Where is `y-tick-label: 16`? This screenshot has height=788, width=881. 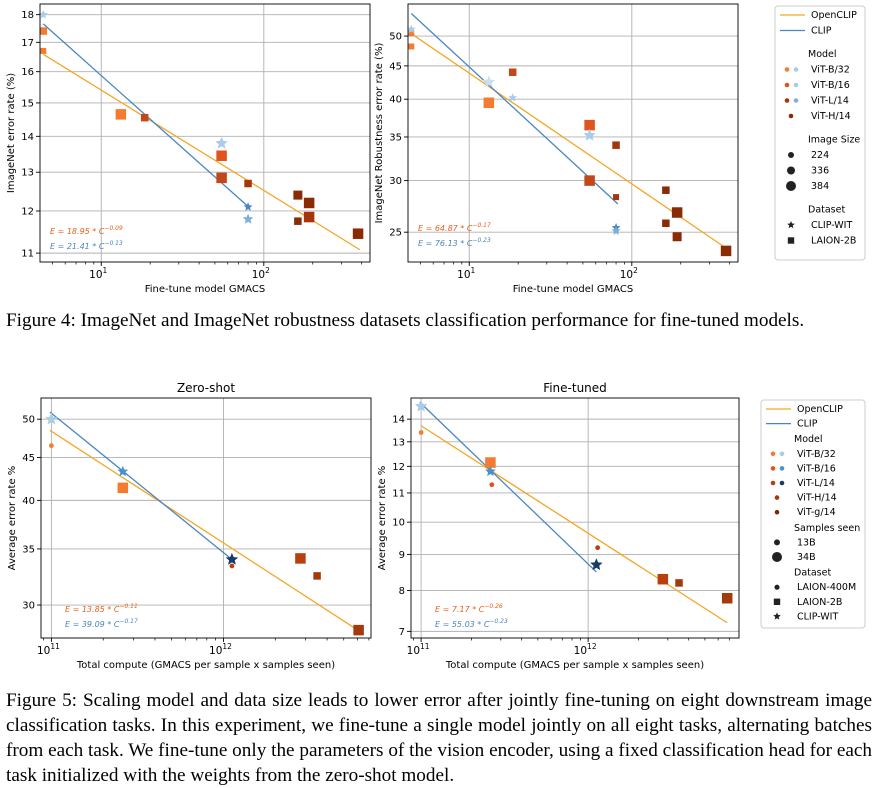 y-tick-label: 16 is located at coordinates (27, 72).